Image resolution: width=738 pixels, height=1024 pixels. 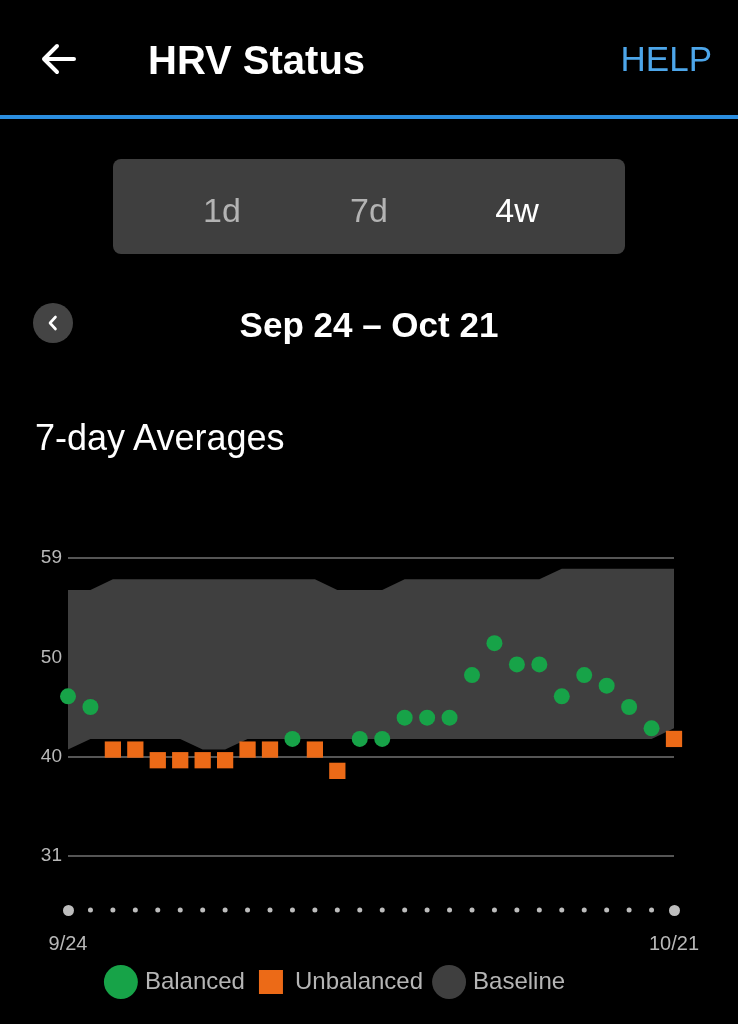 I want to click on chart-subtitle: Sep 24 – Oct 21, so click(x=369, y=324).